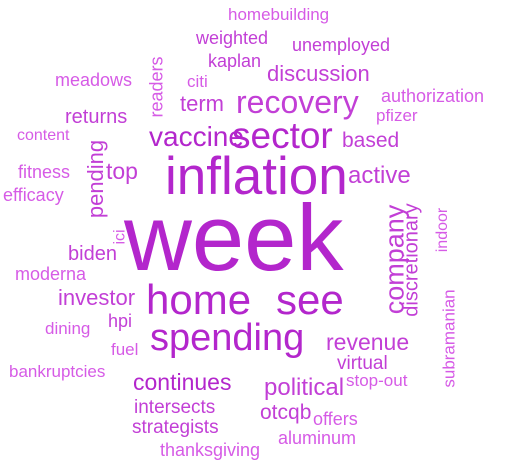  What do you see at coordinates (317, 438) in the screenshot?
I see `word-aluminum: aluminum` at bounding box center [317, 438].